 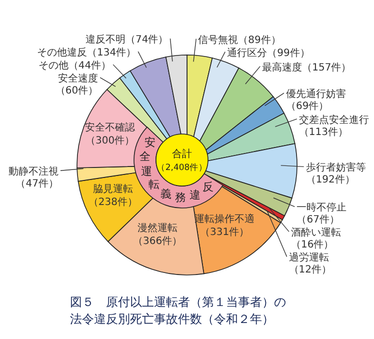 I want to click on slice-label: 違反不明（74件）, so click(x=127, y=40).